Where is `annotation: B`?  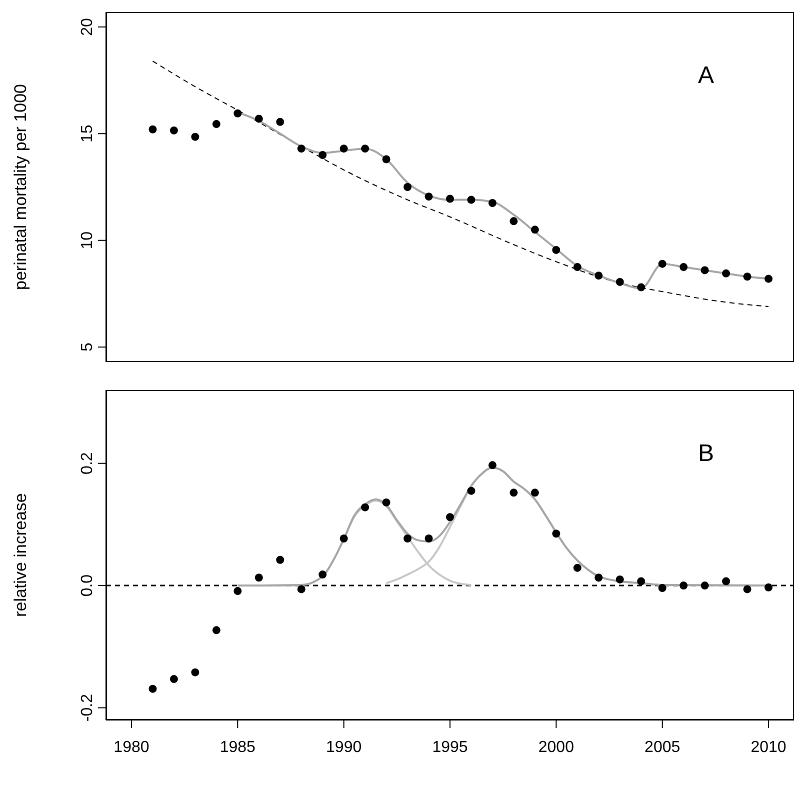 annotation: B is located at coordinates (706, 454).